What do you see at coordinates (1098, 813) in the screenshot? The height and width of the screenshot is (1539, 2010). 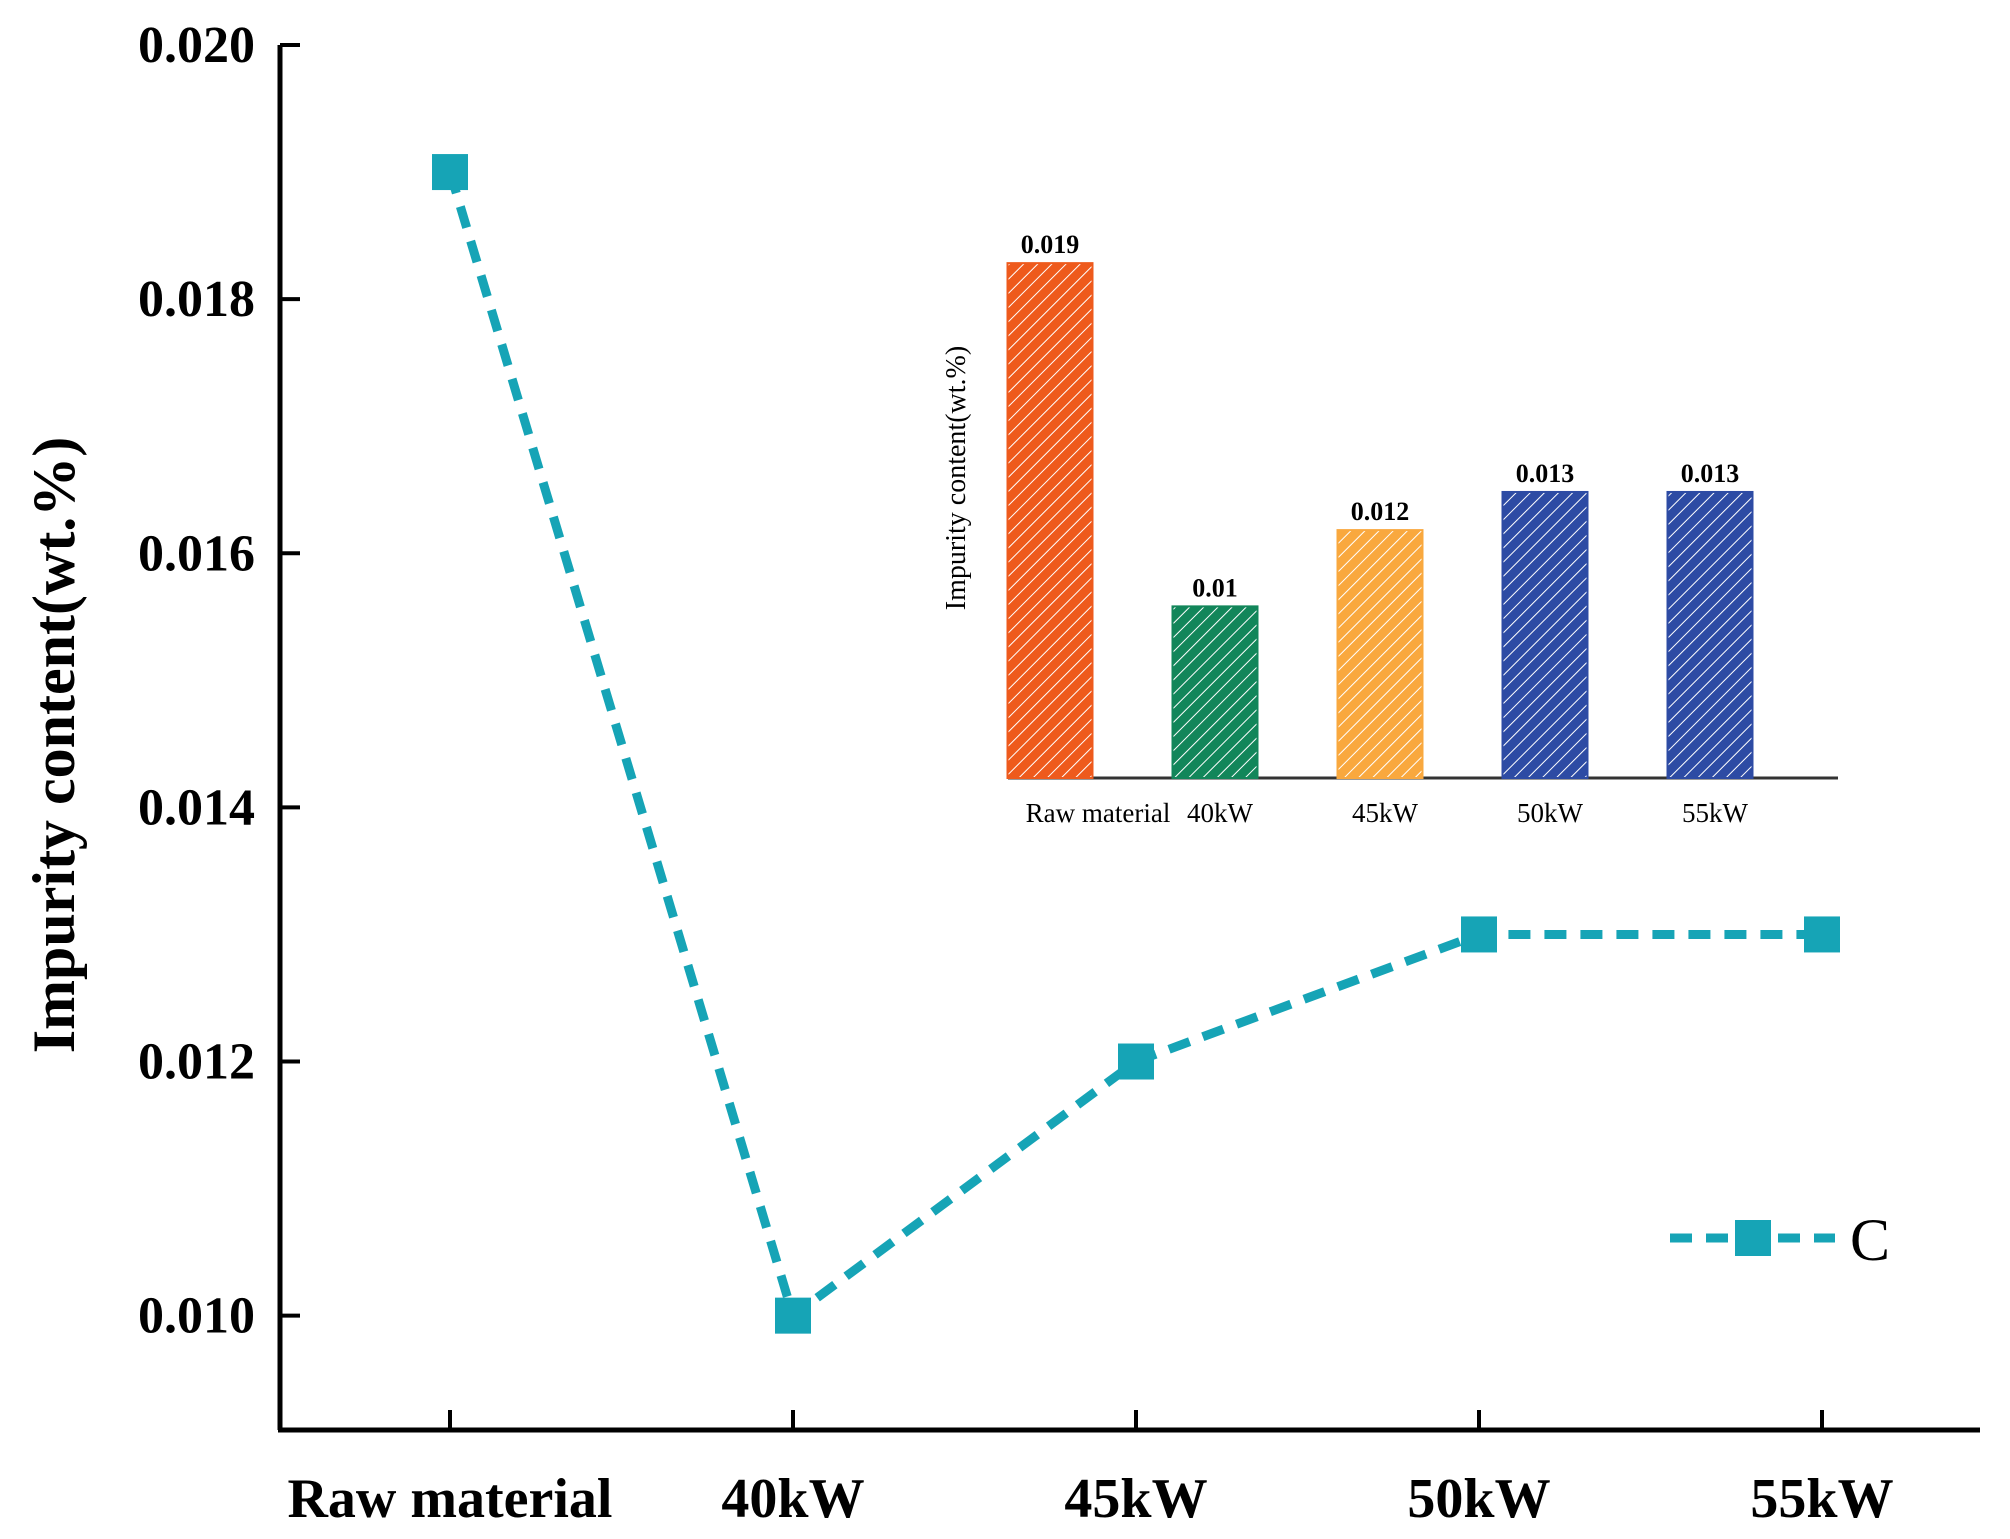 I see `inset-category-label: Raw material` at bounding box center [1098, 813].